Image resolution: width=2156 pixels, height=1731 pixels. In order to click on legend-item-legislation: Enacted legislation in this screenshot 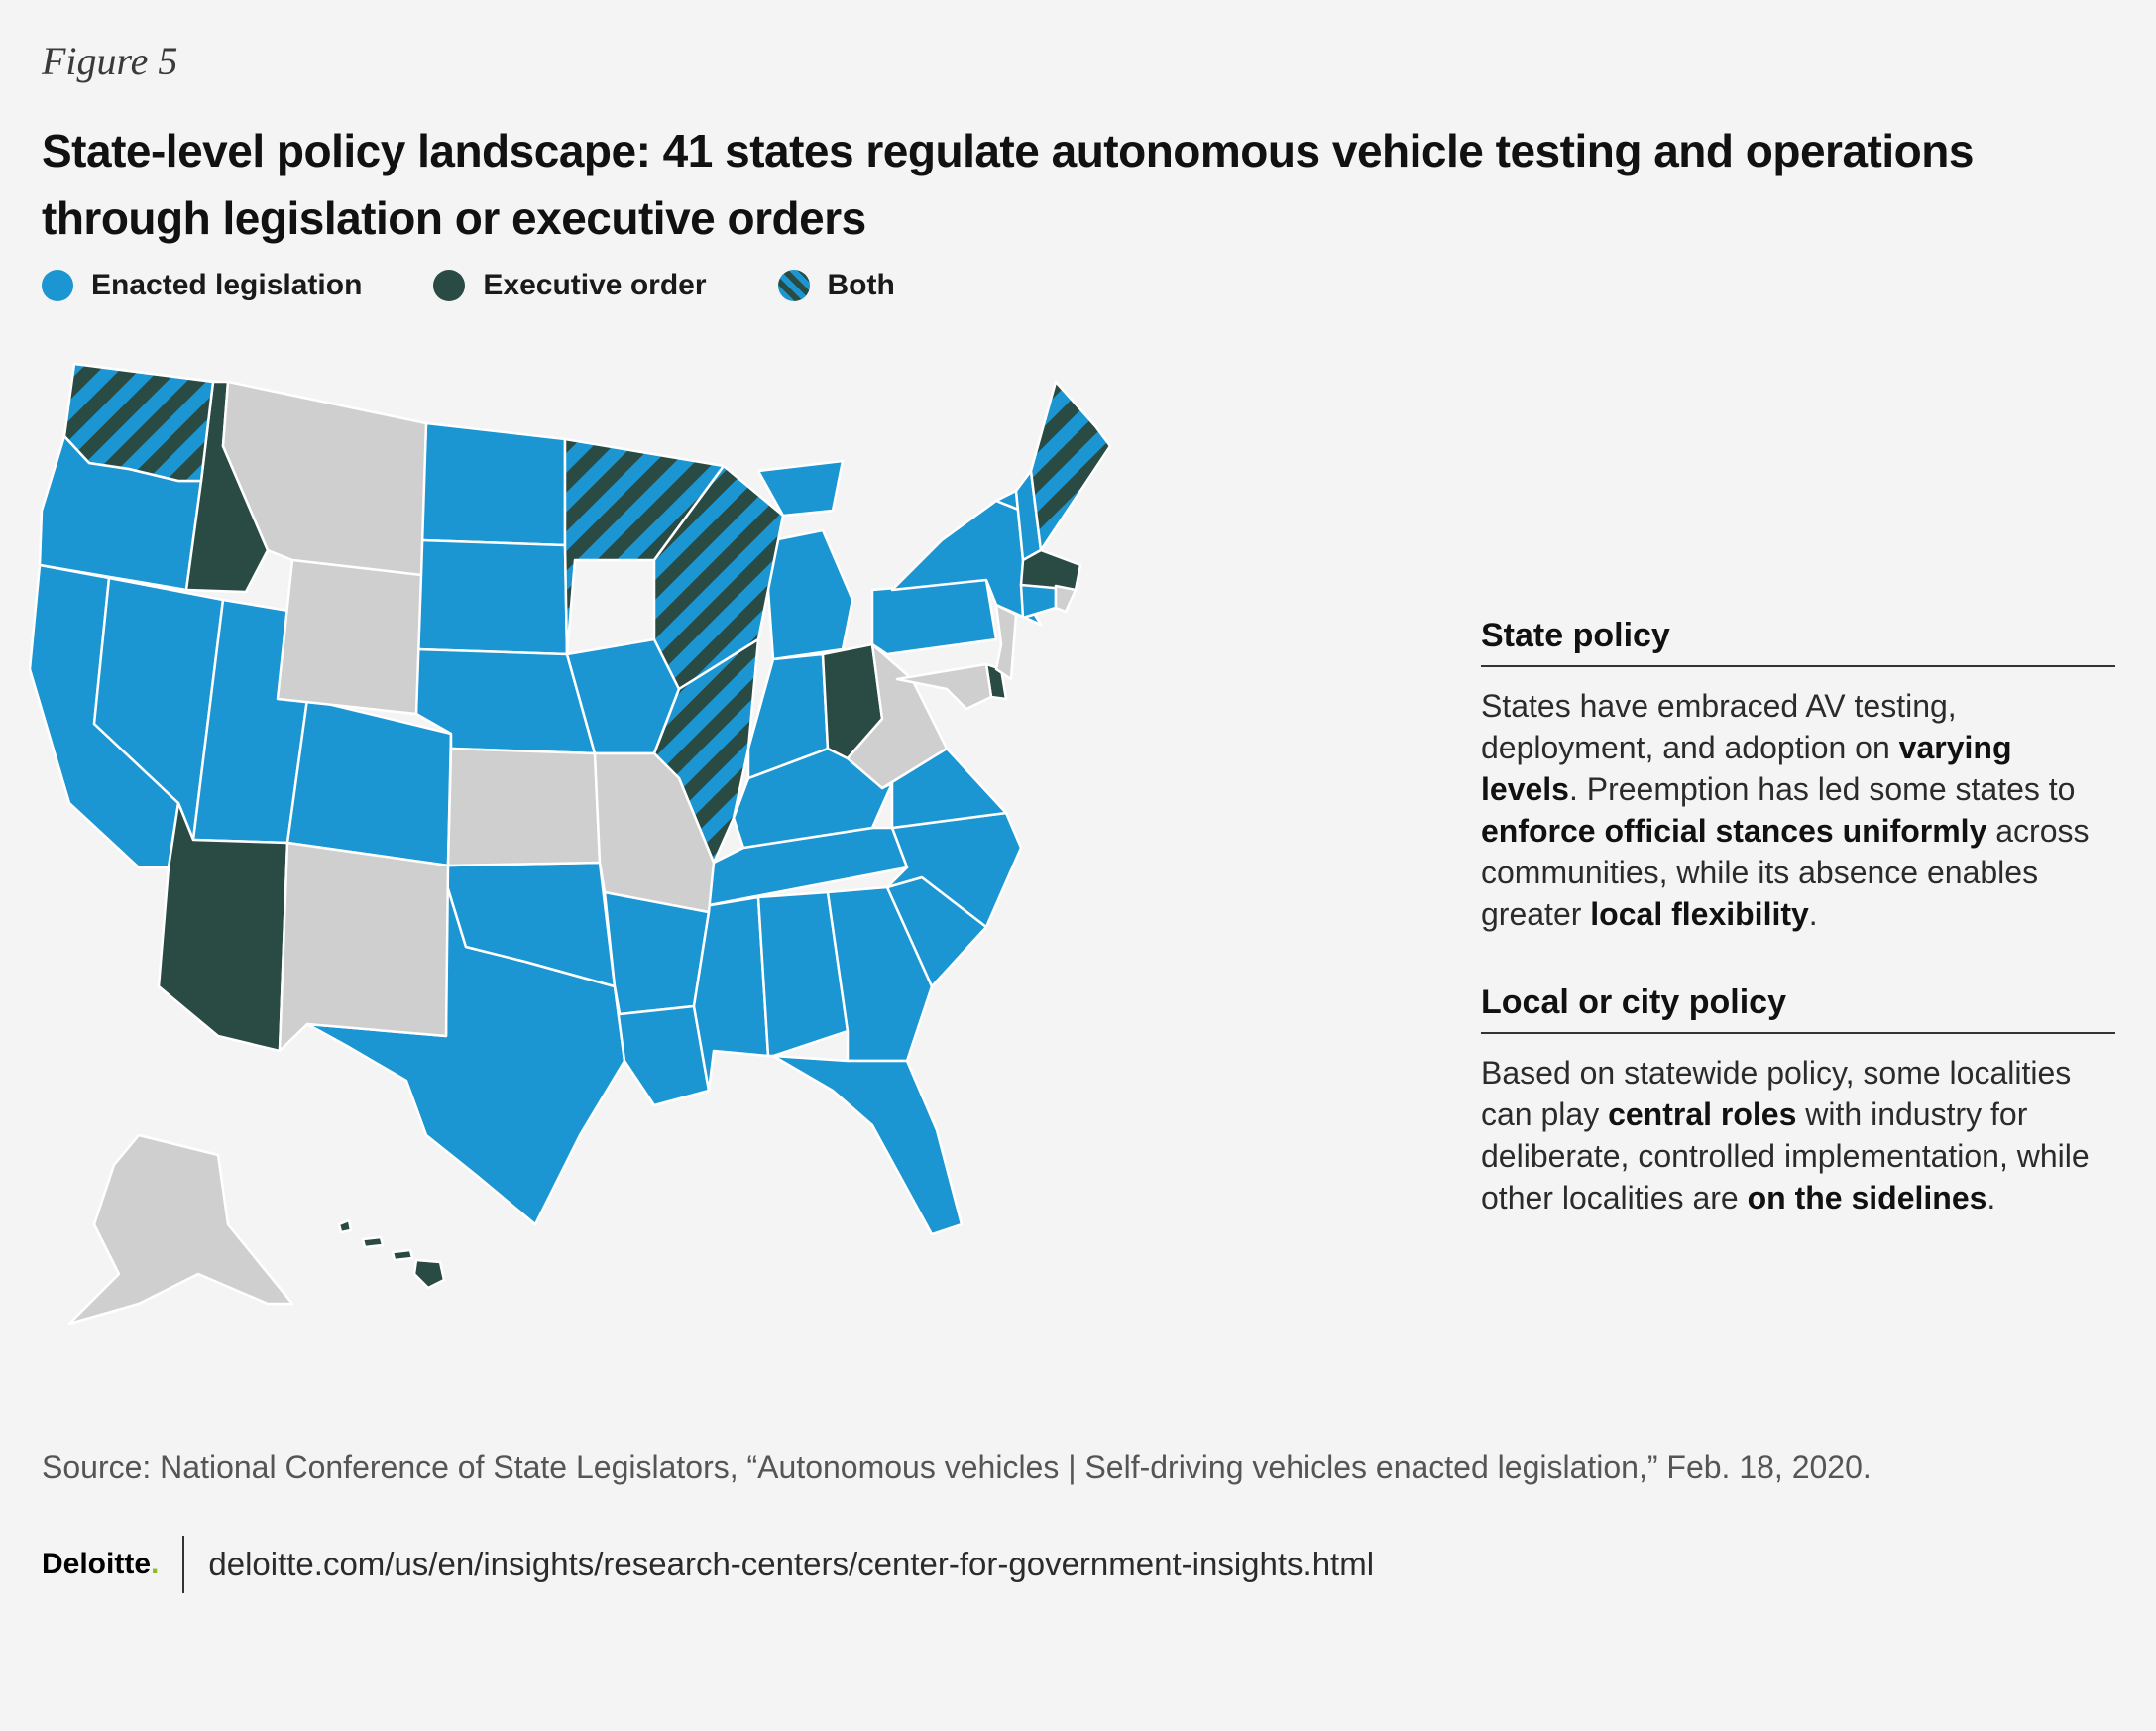, I will do `click(202, 285)`.